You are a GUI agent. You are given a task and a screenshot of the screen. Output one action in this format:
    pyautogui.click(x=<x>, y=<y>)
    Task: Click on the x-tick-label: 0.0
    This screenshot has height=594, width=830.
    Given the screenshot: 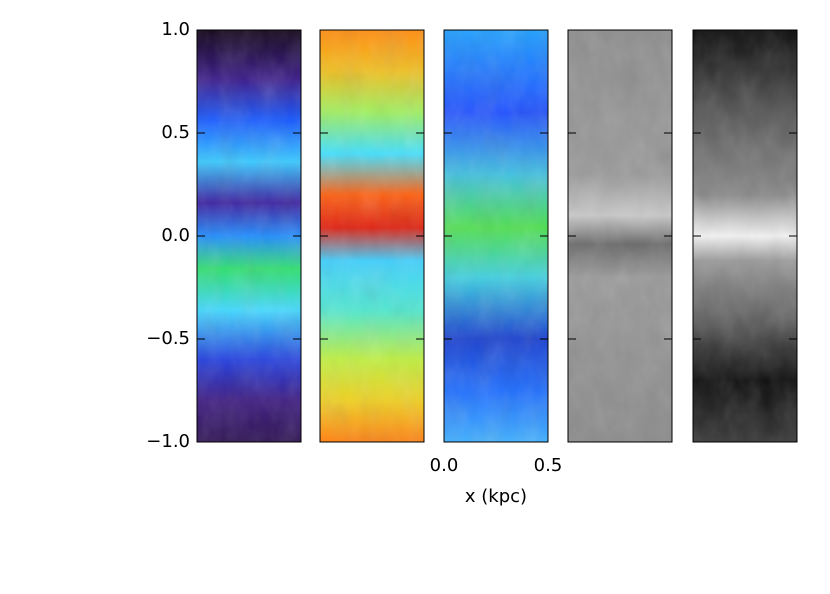 What is the action you would take?
    pyautogui.click(x=444, y=465)
    